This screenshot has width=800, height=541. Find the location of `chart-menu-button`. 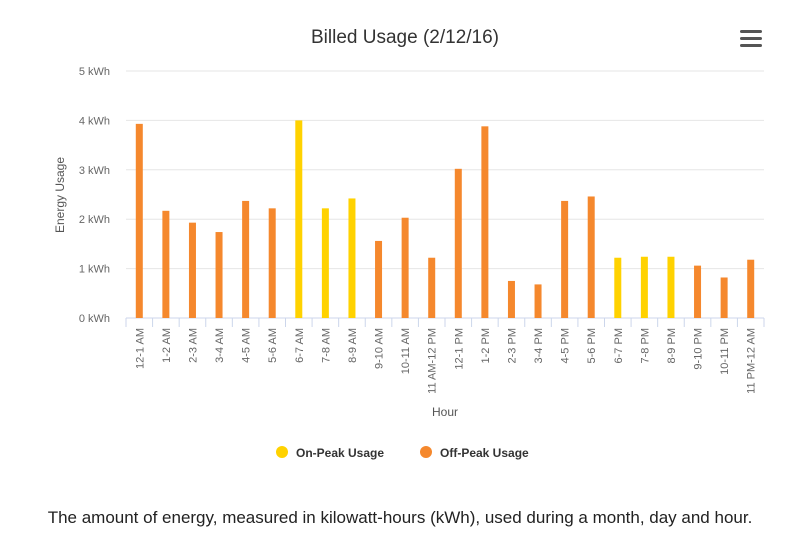

chart-menu-button is located at coordinates (751, 39).